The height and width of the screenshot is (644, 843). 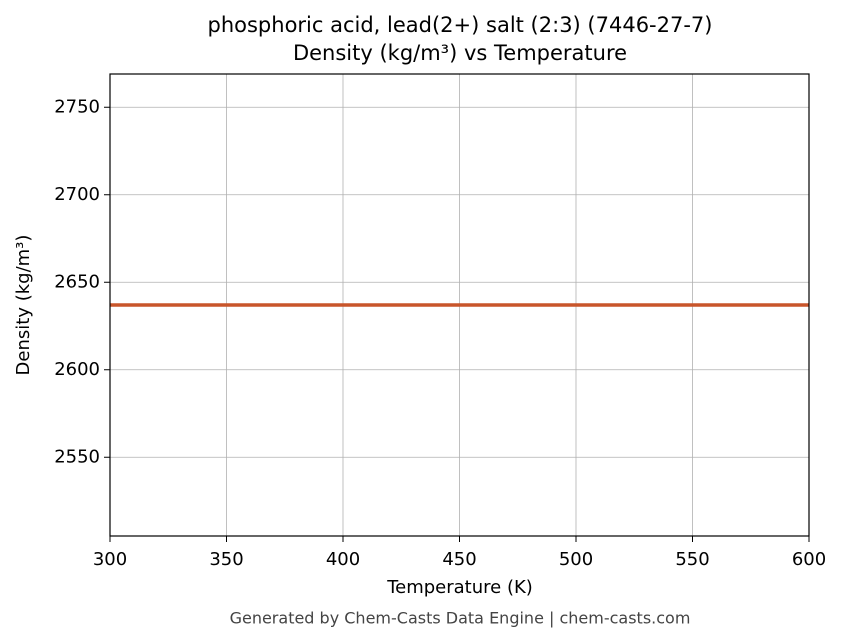 I want to click on x-tick-label: 600, so click(x=809, y=559).